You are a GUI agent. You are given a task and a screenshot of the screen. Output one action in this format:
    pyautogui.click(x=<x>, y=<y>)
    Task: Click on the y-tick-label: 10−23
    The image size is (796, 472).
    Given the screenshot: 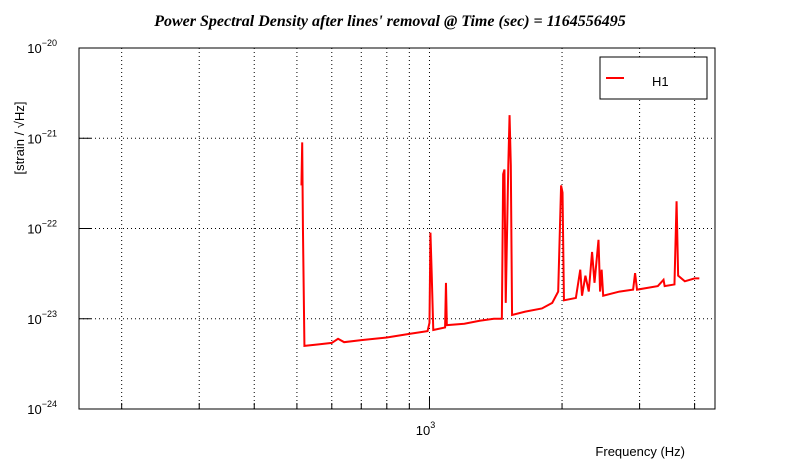 What is the action you would take?
    pyautogui.click(x=42, y=318)
    